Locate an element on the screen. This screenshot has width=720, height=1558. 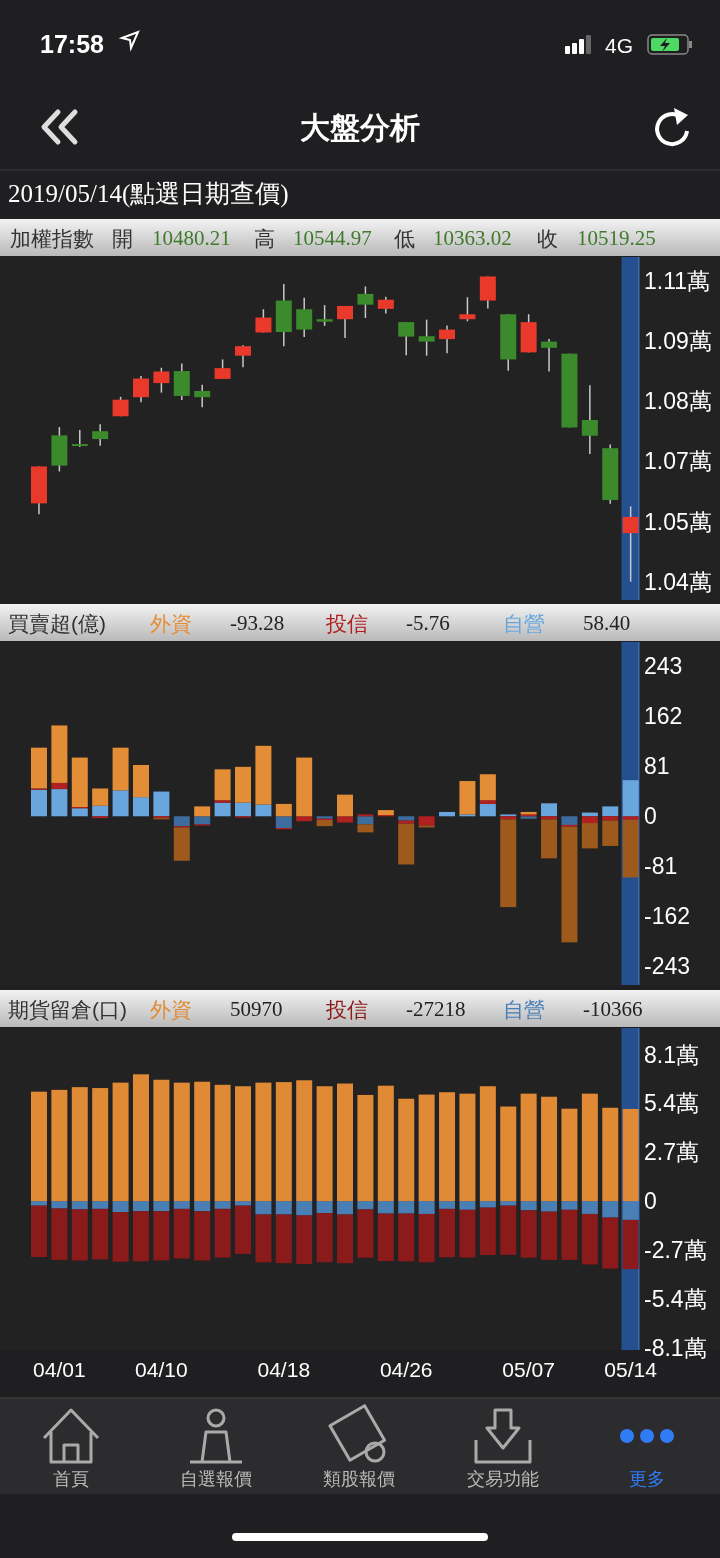
x-tick-label: 05/07 is located at coordinates (528, 1369).